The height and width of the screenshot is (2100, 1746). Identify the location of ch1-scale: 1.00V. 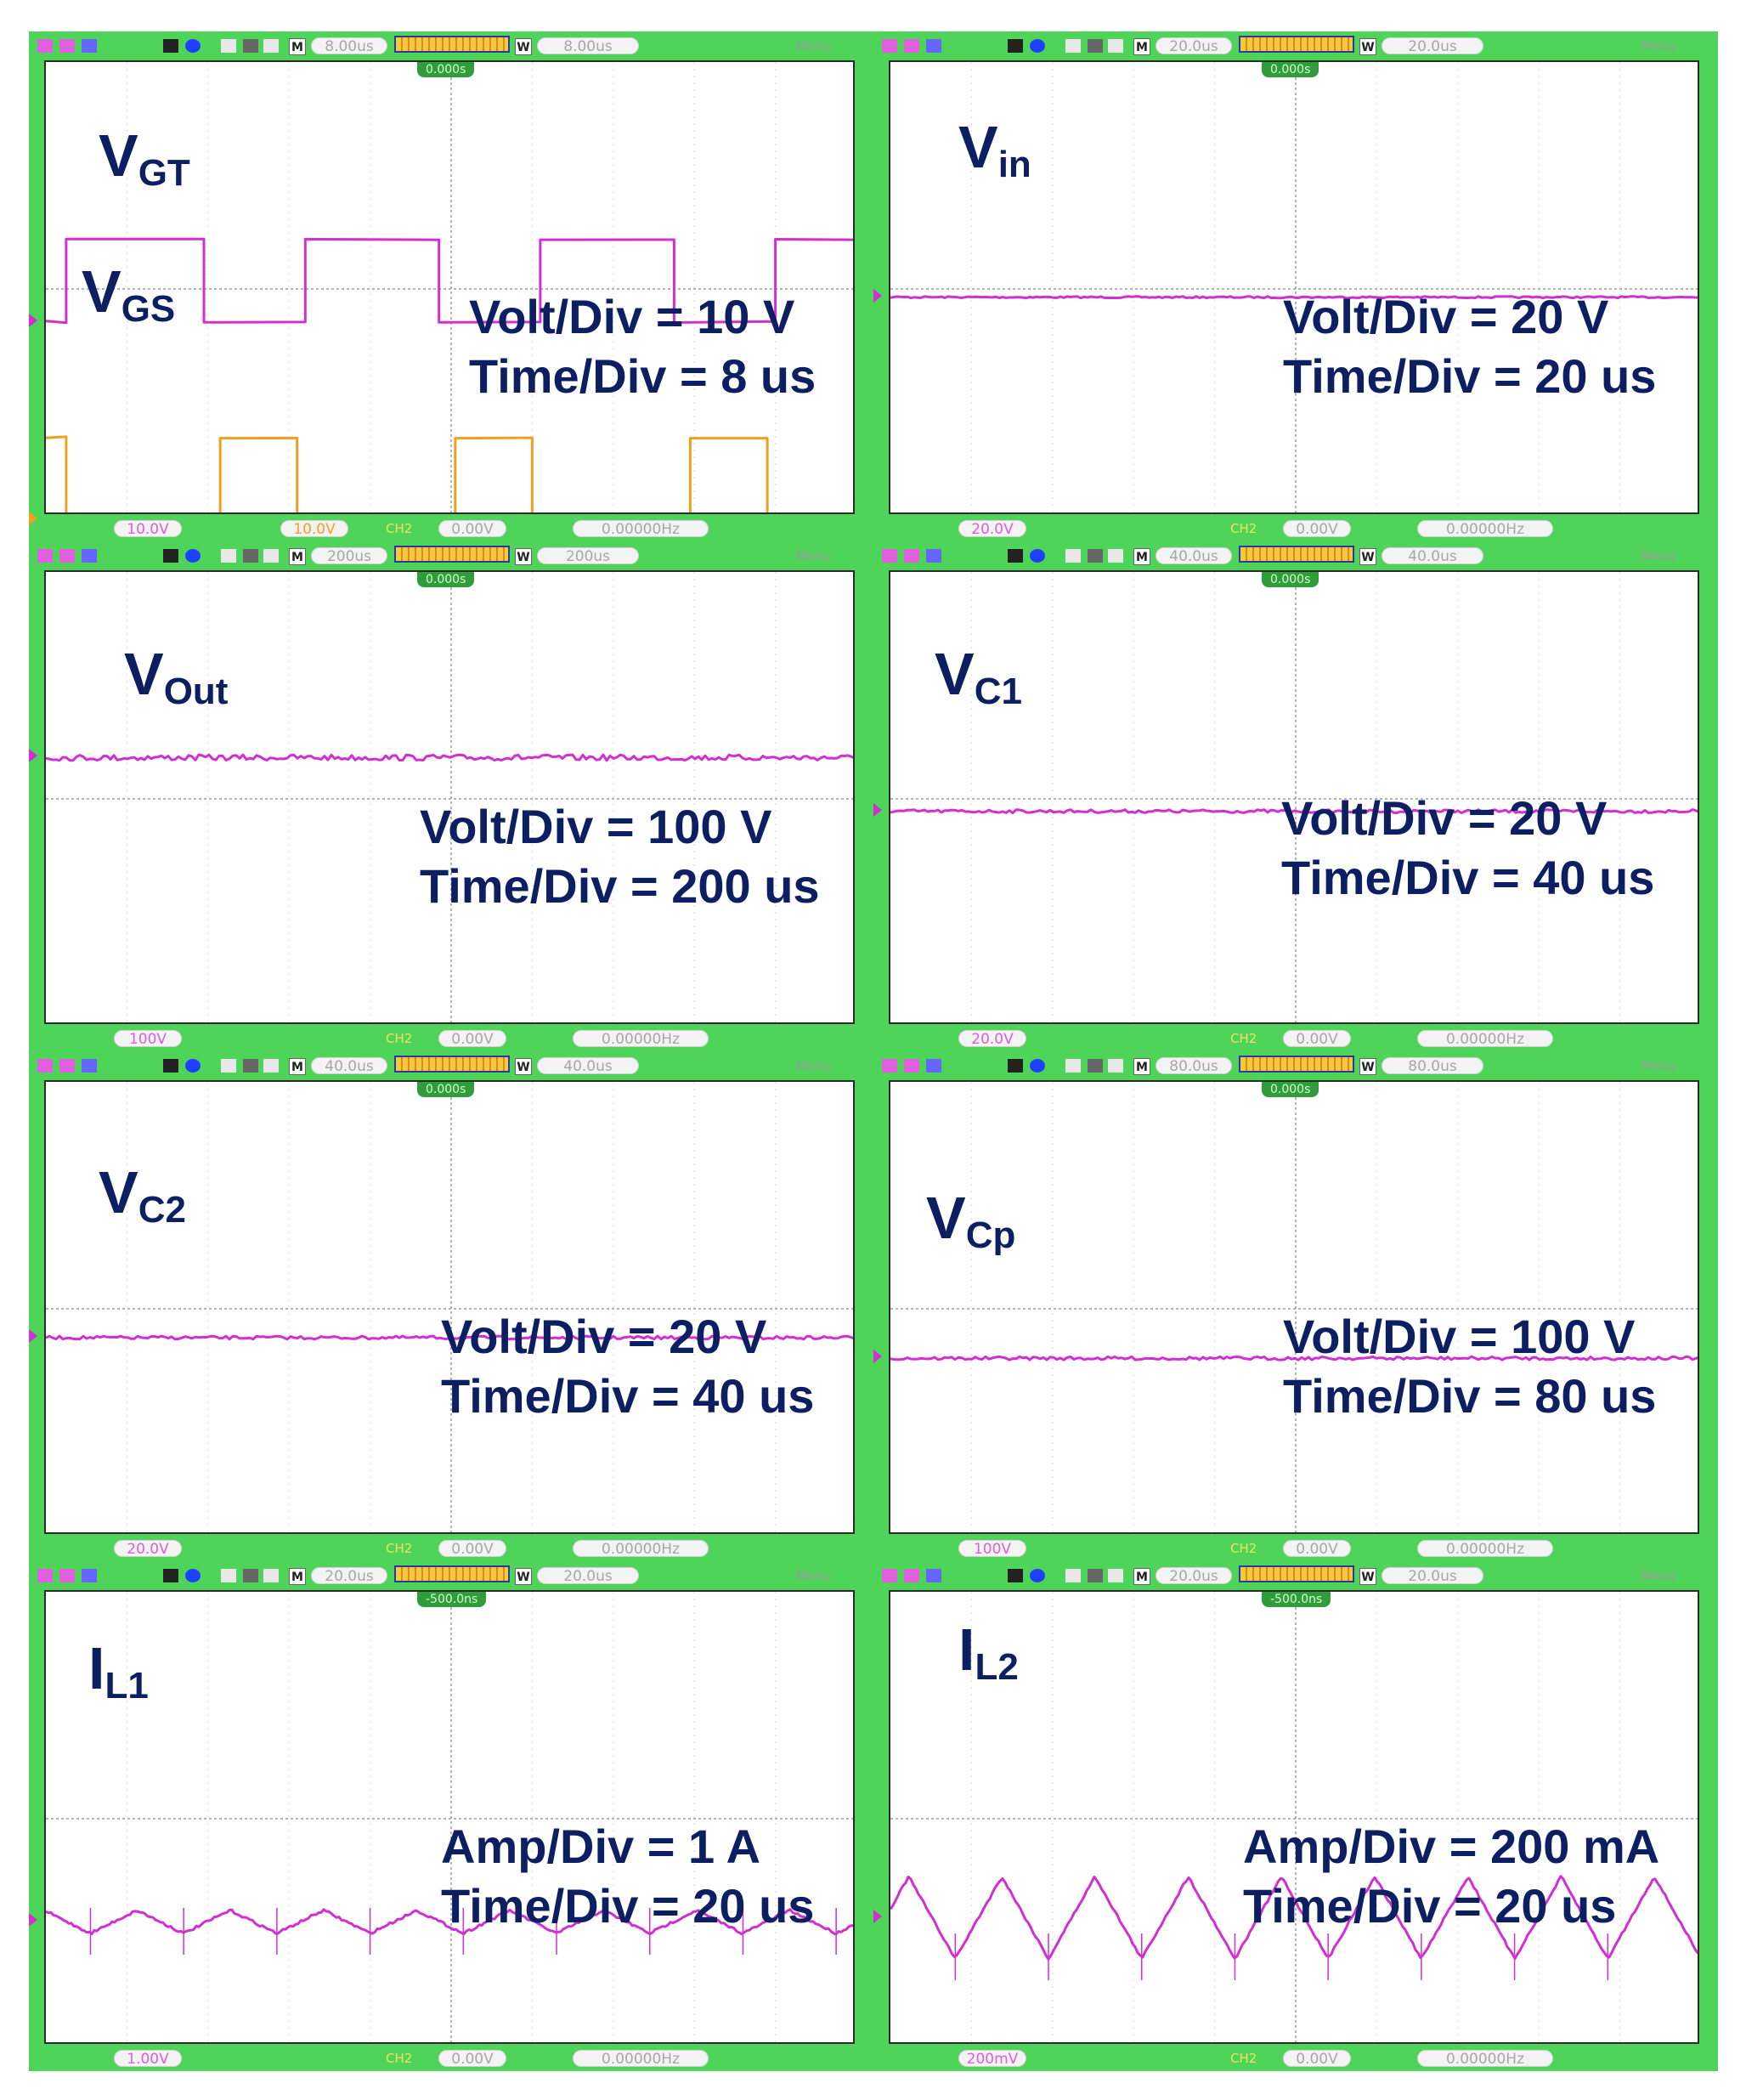
(148, 2059).